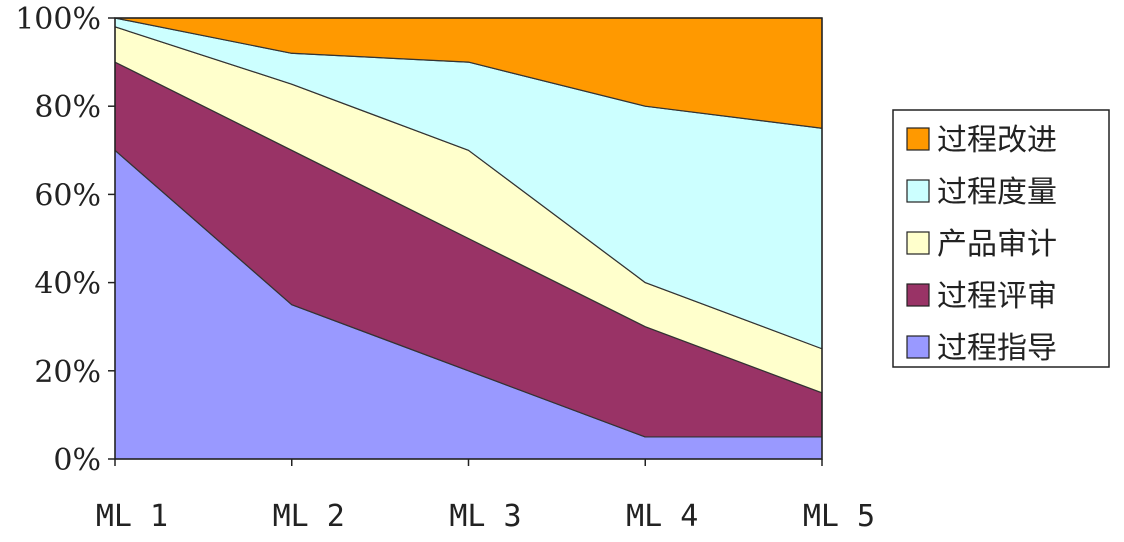  Describe the element at coordinates (67, 284) in the screenshot. I see `y-tick-label: 40%` at that location.